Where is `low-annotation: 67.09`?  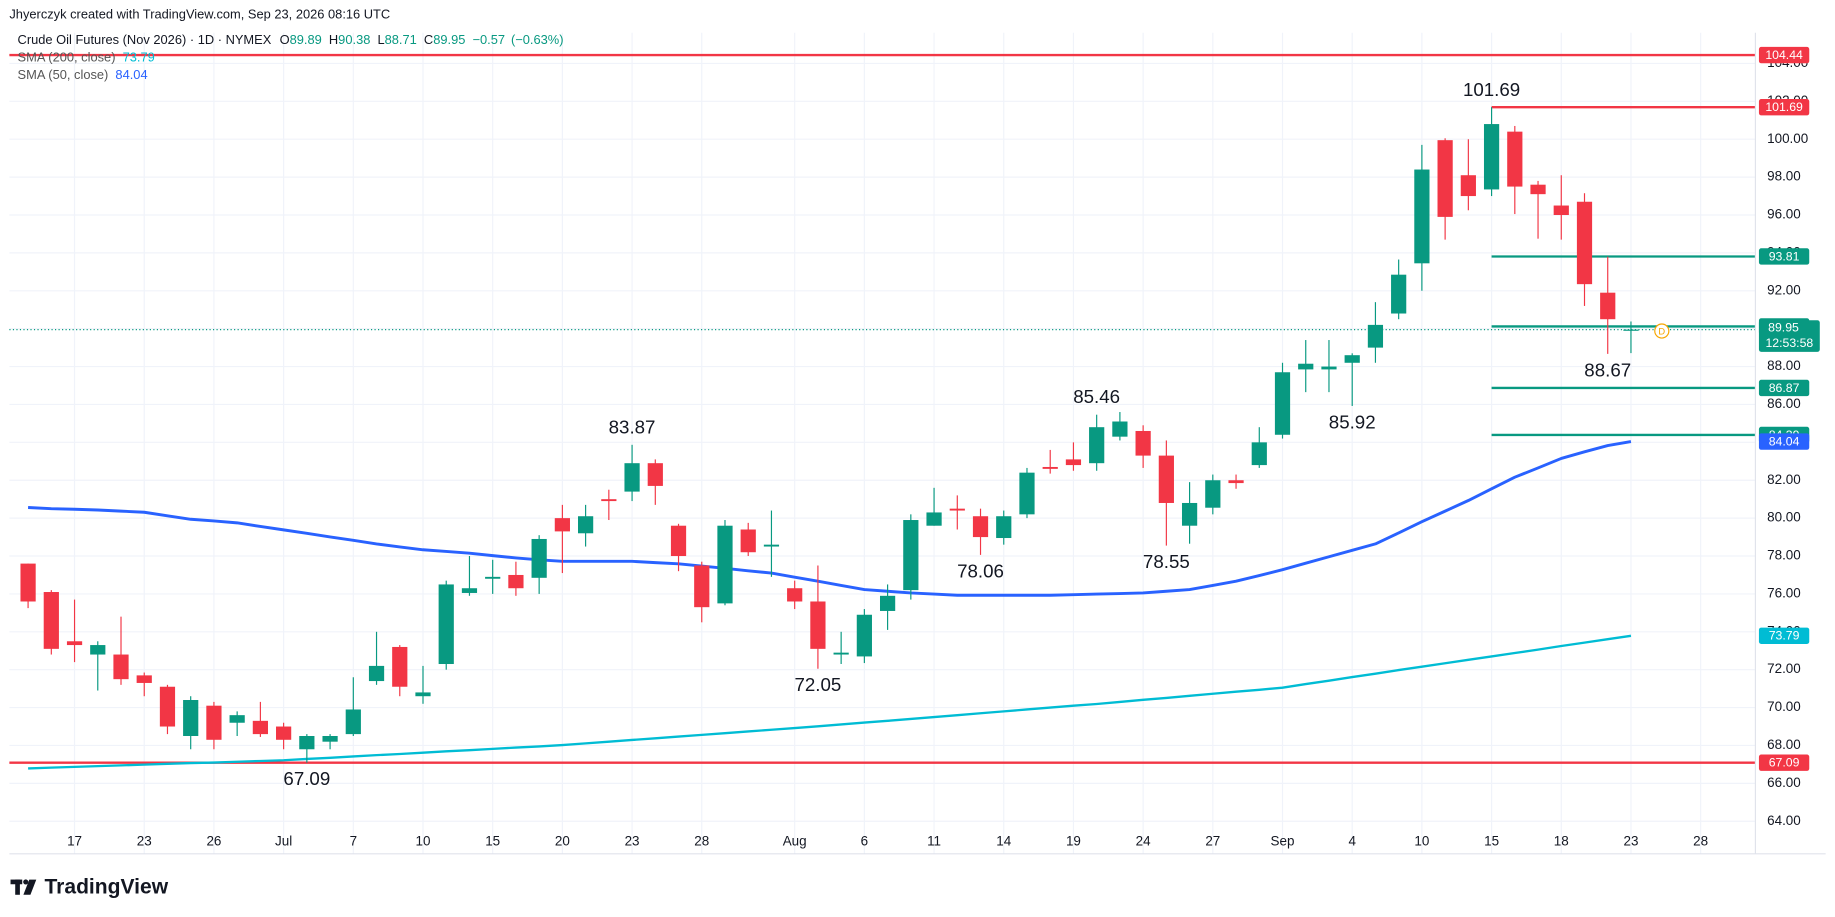
low-annotation: 67.09 is located at coordinates (306, 778).